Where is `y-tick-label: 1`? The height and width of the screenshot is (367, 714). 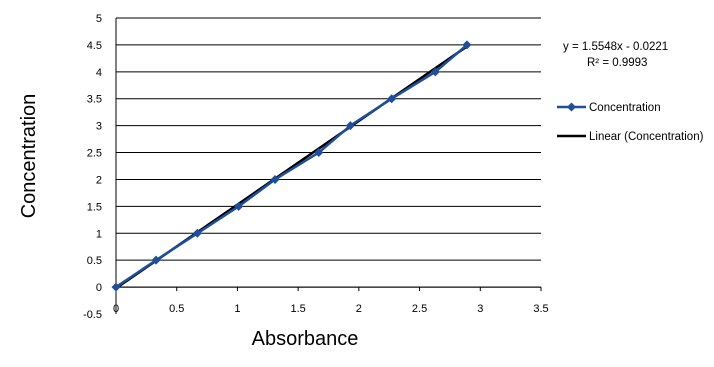
y-tick-label: 1 is located at coordinates (99, 234).